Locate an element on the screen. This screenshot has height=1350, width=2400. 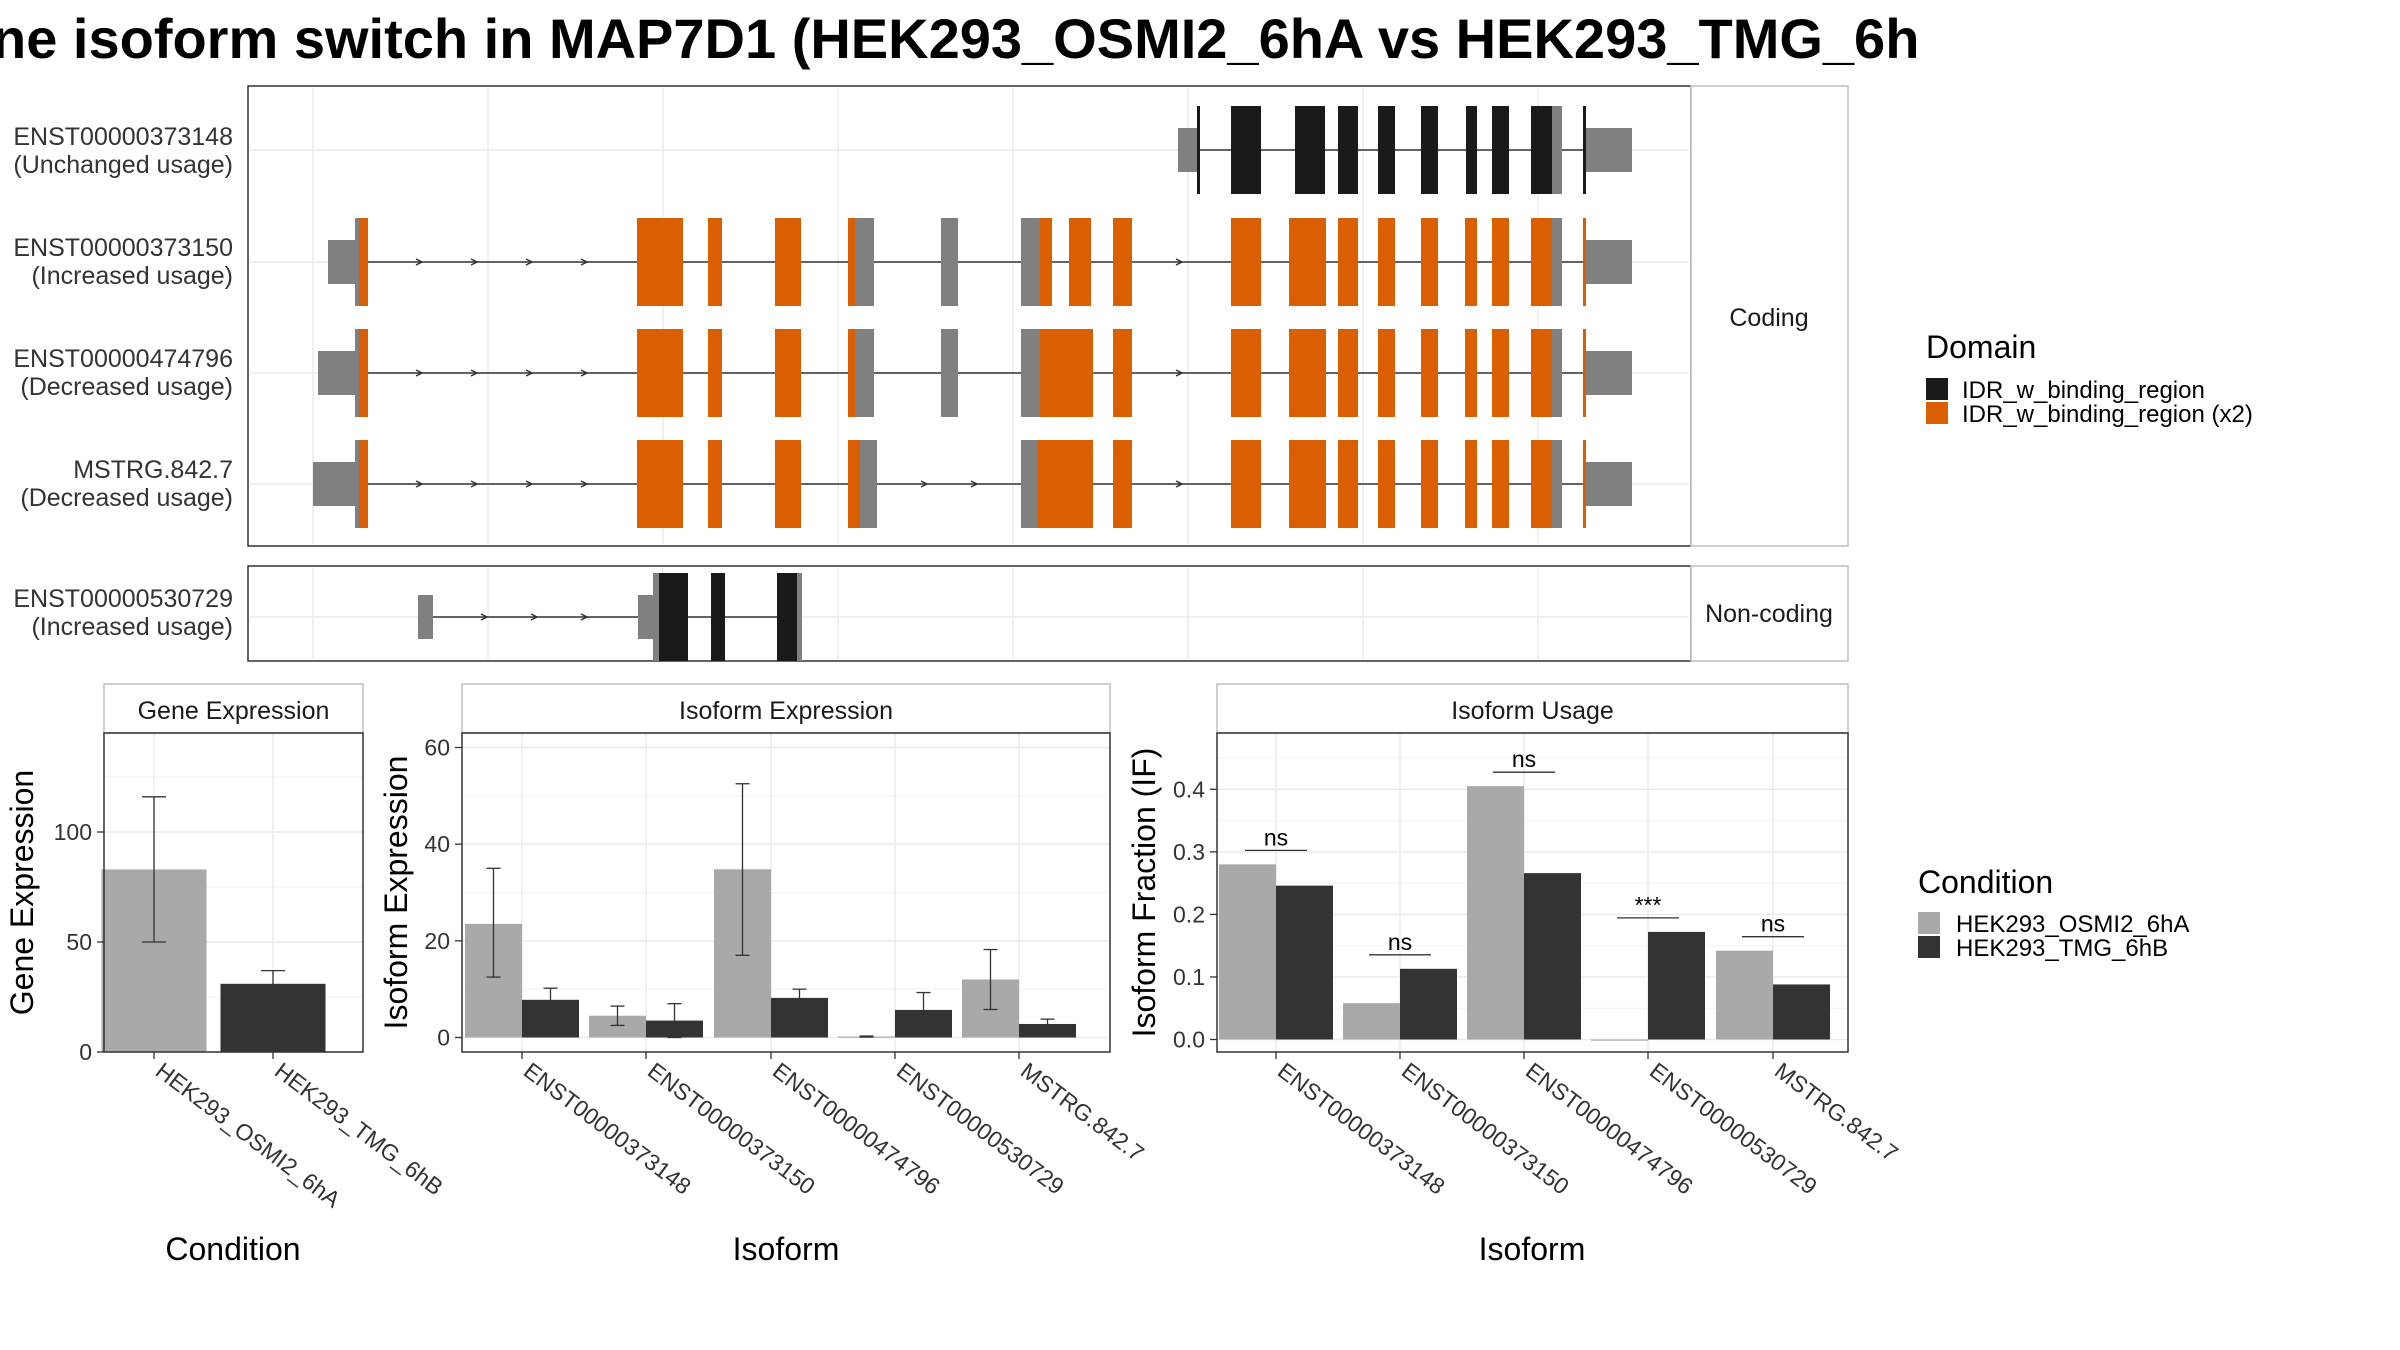
transcript-usage-label: (Unchanged usage) is located at coordinates (123, 165).